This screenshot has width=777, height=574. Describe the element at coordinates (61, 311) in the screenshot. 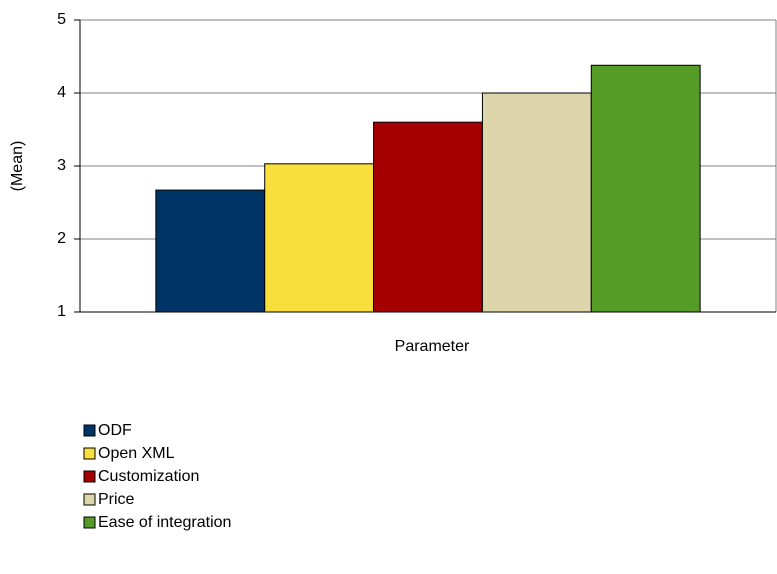

I see `y-tick-label: 1` at that location.